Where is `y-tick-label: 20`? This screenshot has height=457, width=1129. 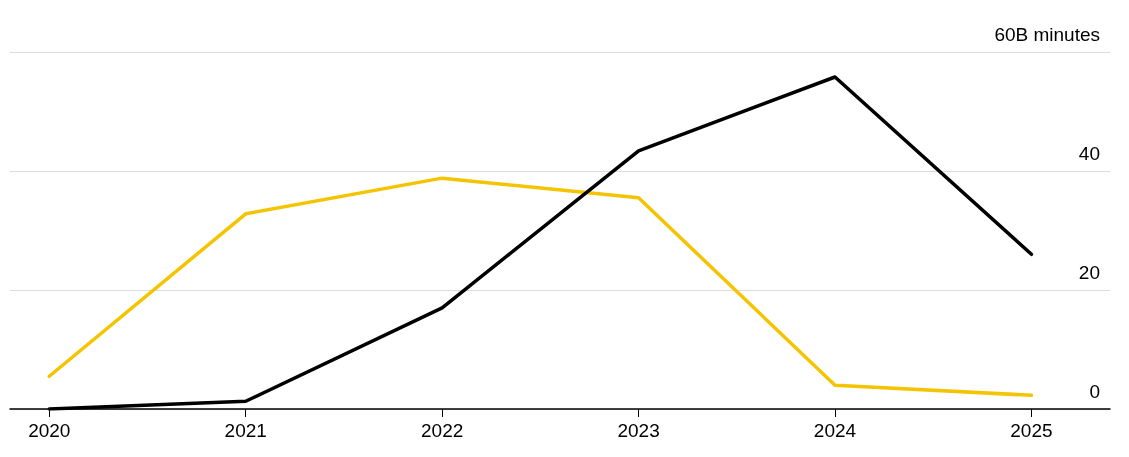
y-tick-label: 20 is located at coordinates (1089, 272).